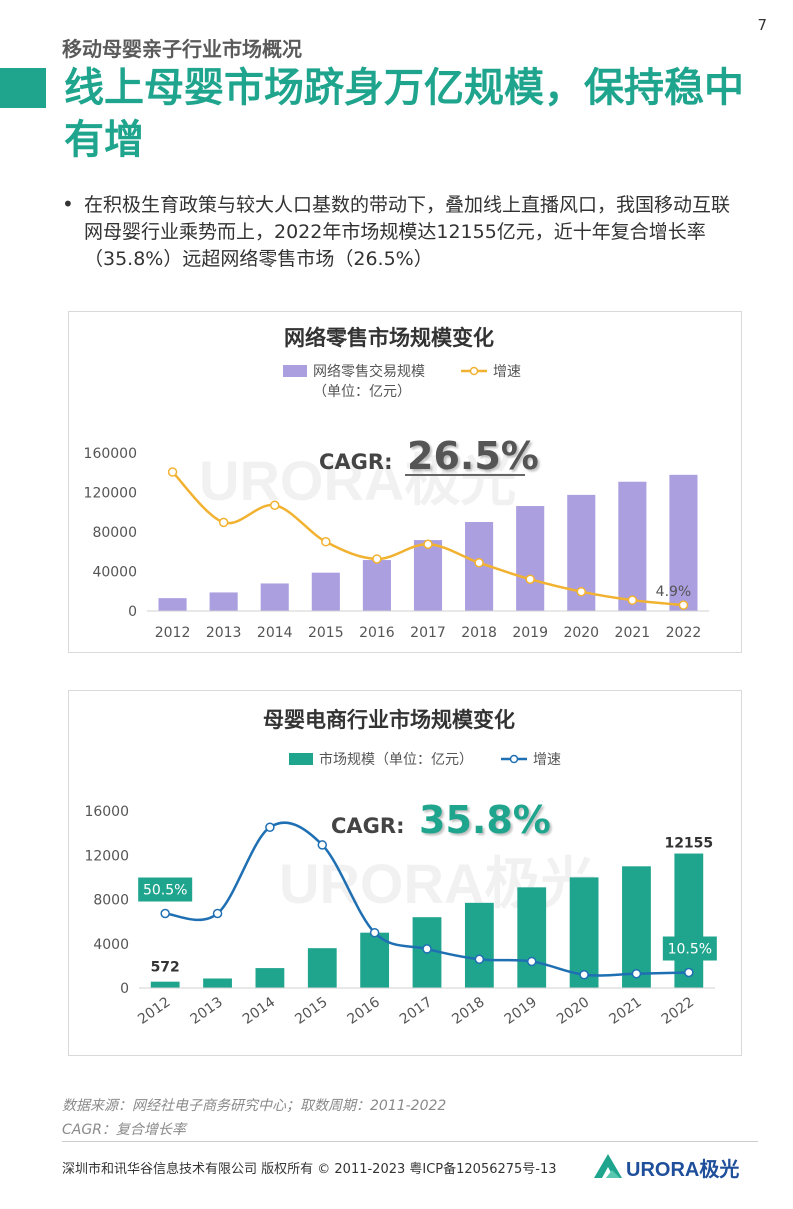  Describe the element at coordinates (326, 542) in the screenshot. I see `growth-point-2015` at that location.